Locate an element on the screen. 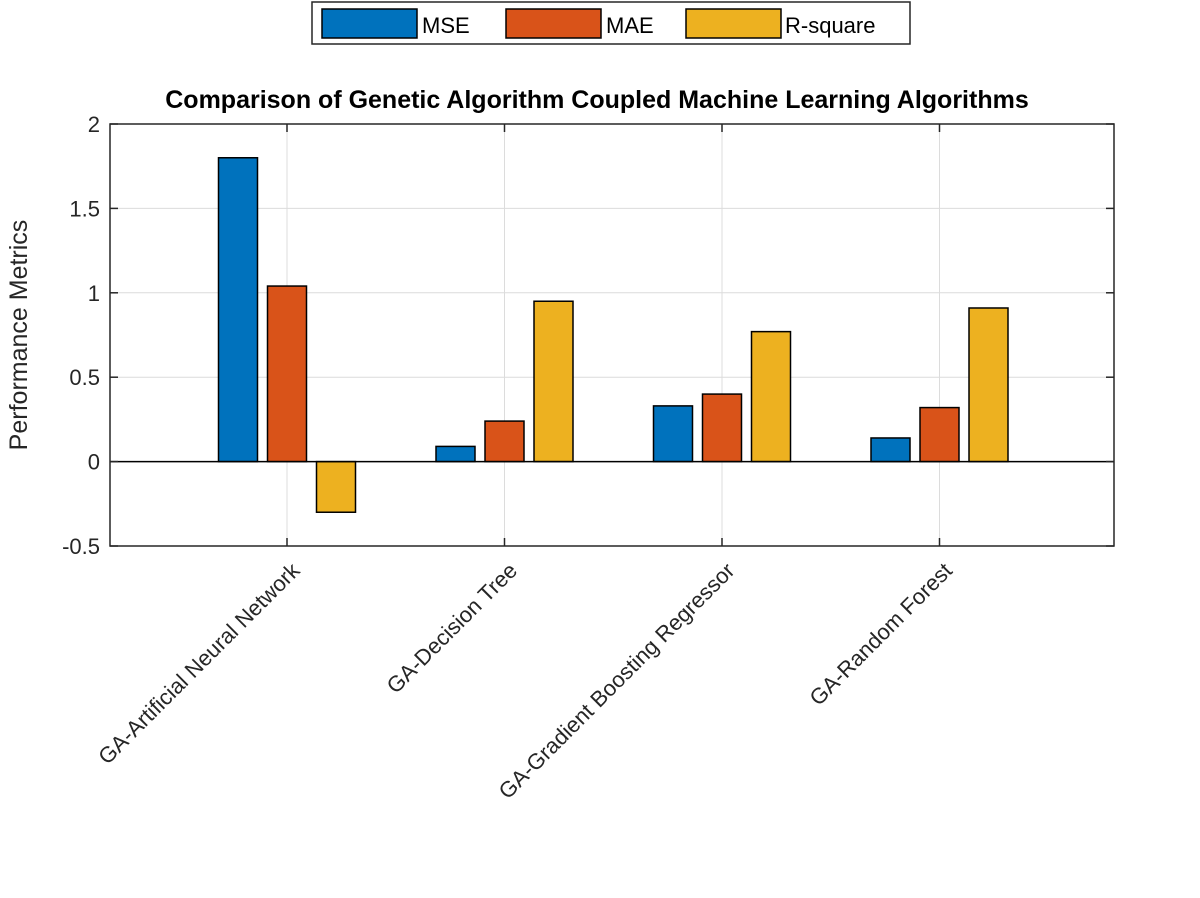 This screenshot has height=898, width=1200. y-tick-label: 0 is located at coordinates (94, 462).